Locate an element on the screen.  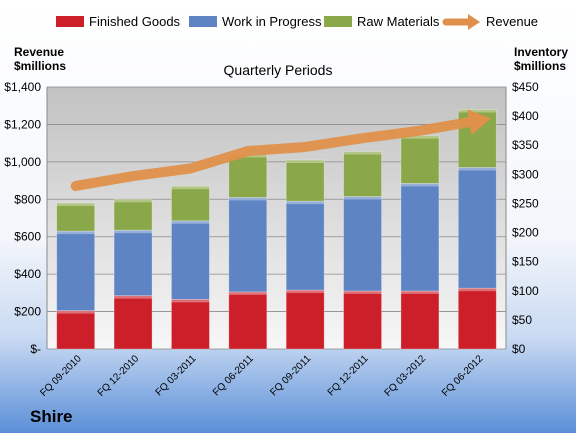
left-axis: $- $200 $400 $600 $800 $1,000 $1,200 $1,400 is located at coordinates (26, 218).